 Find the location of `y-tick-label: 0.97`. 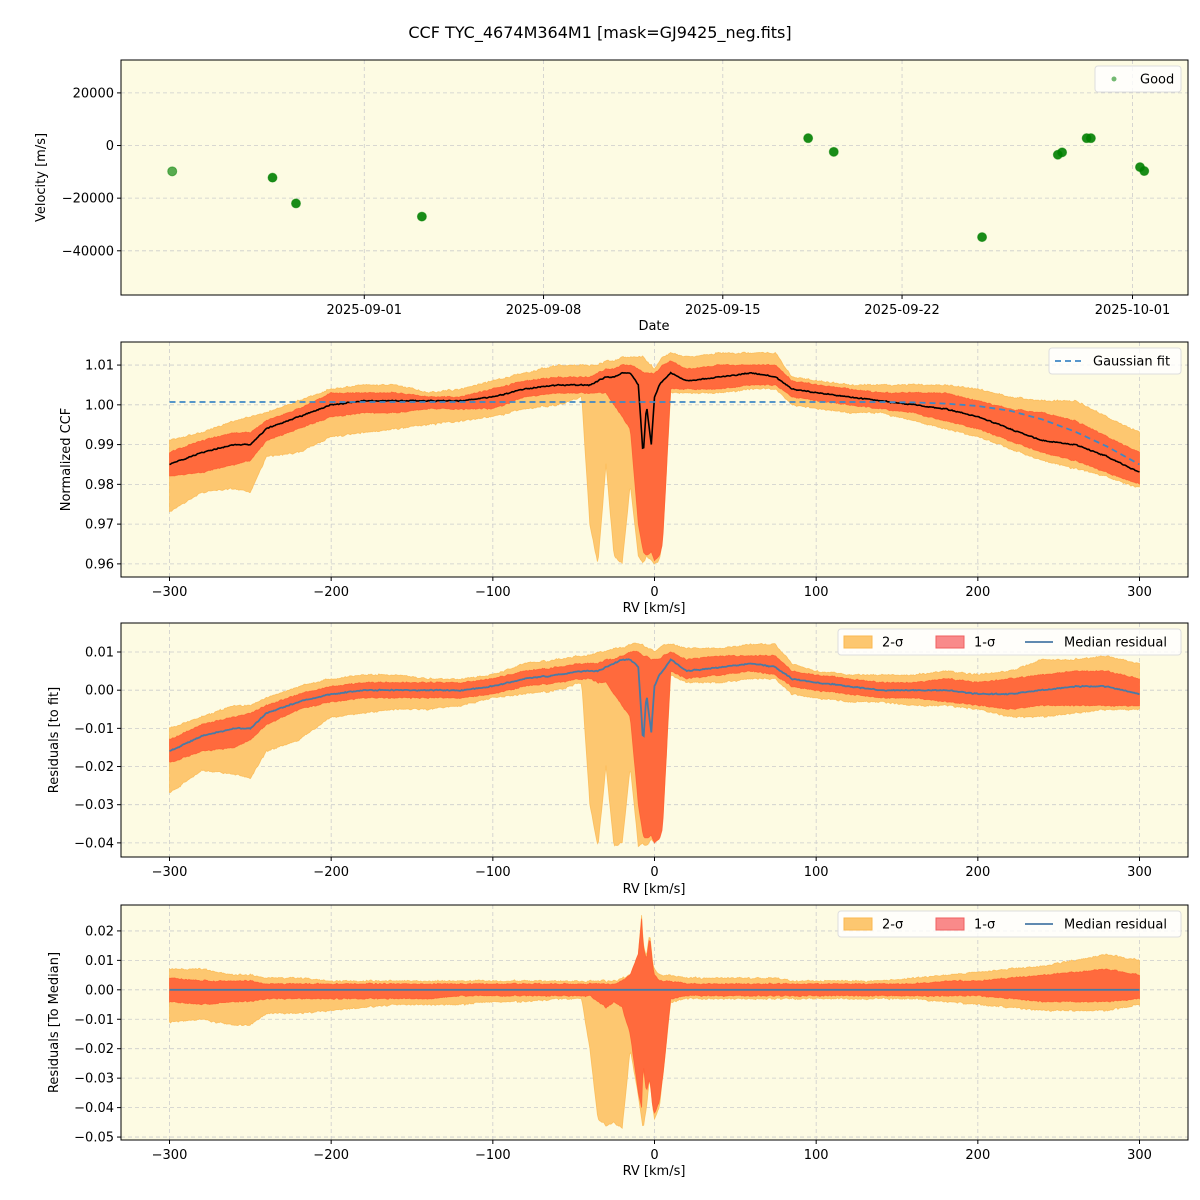

y-tick-label: 0.97 is located at coordinates (99, 525).